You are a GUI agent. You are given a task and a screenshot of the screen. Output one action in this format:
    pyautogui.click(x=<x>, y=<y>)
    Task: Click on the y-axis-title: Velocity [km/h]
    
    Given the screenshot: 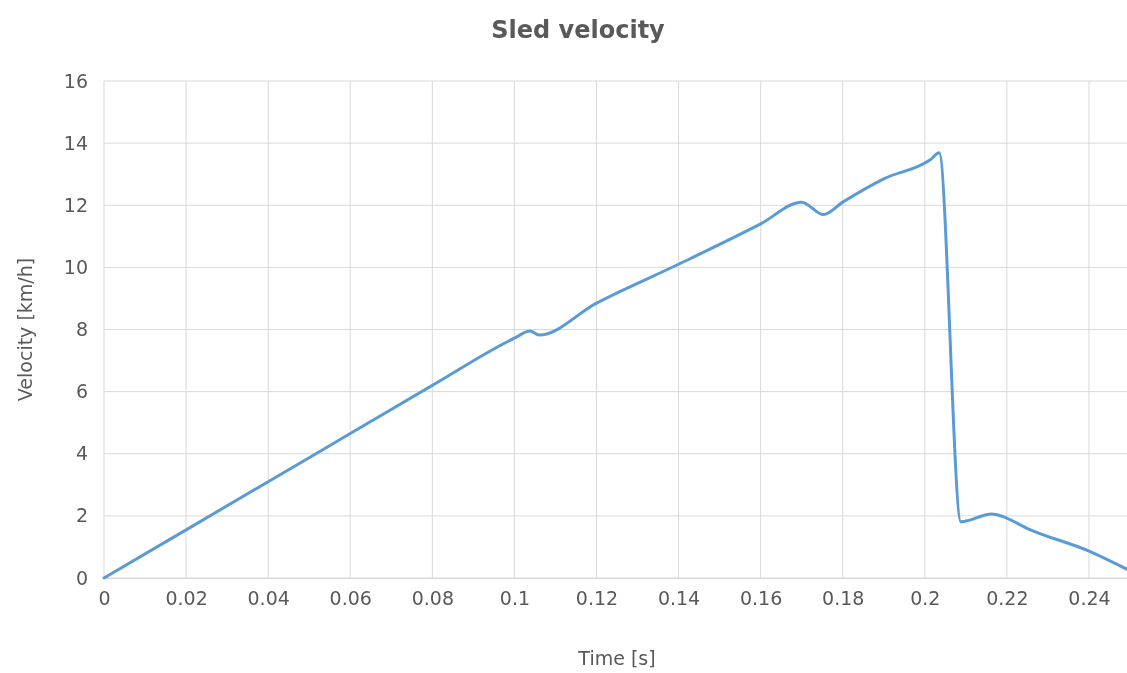 What is the action you would take?
    pyautogui.click(x=25, y=329)
    